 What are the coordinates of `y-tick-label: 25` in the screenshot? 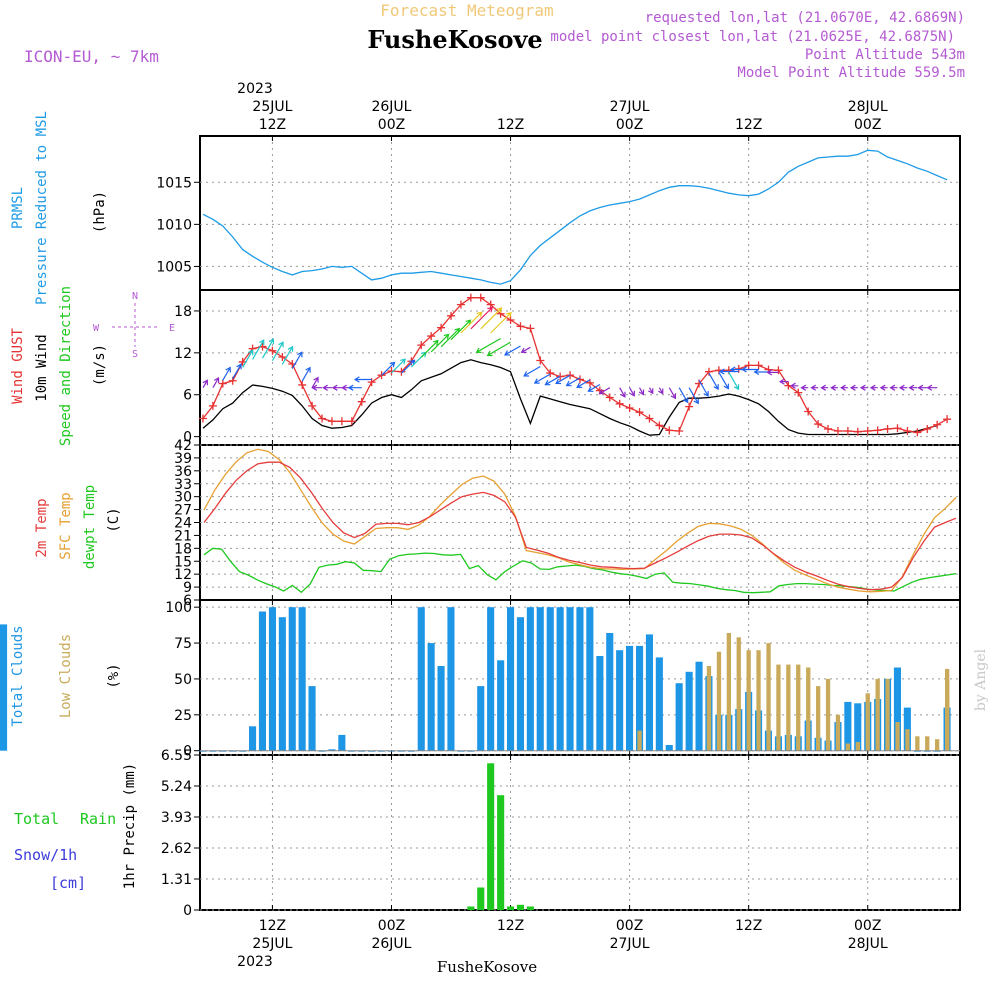 It's located at (183, 716).